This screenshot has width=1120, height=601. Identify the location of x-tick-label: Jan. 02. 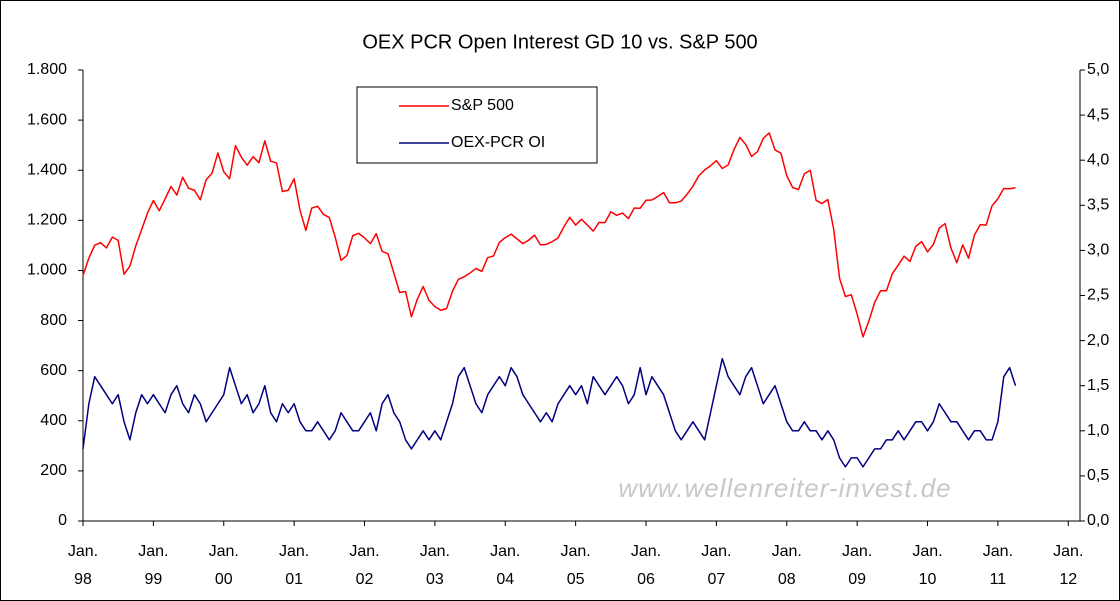
(364, 565).